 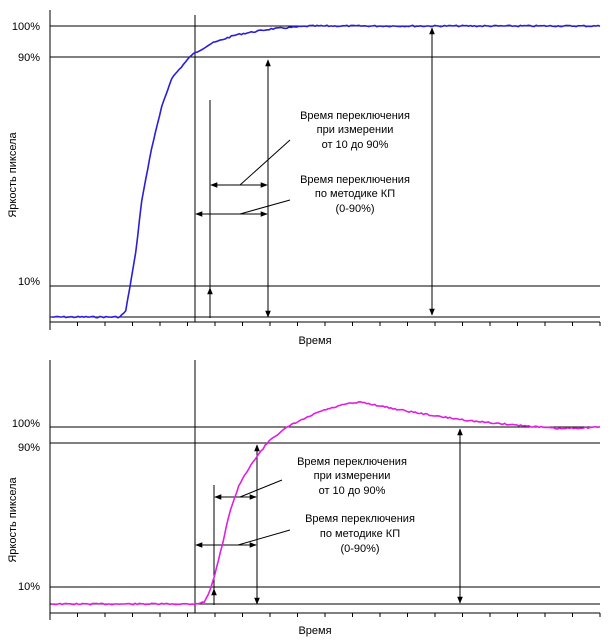 What do you see at coordinates (352, 476) in the screenshot?
I see `chart-2-annotation-1-line-2: при измерении` at bounding box center [352, 476].